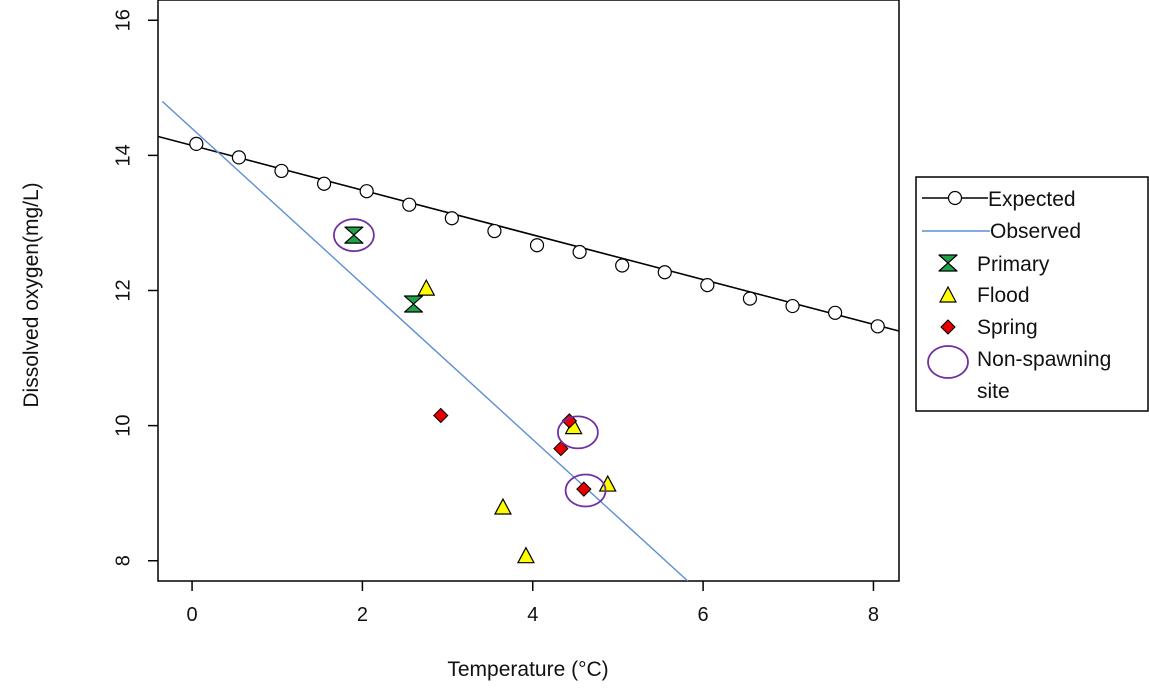 This screenshot has width=1149, height=688. Describe the element at coordinates (1007, 327) in the screenshot. I see `legend-label-spring: Spring` at that location.